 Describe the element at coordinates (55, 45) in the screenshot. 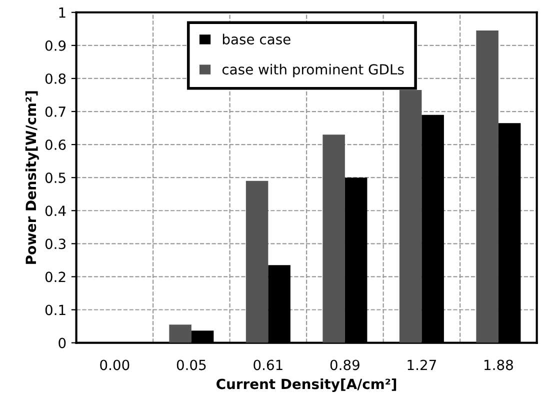

I see `y-tick-label: 0.9` at that location.